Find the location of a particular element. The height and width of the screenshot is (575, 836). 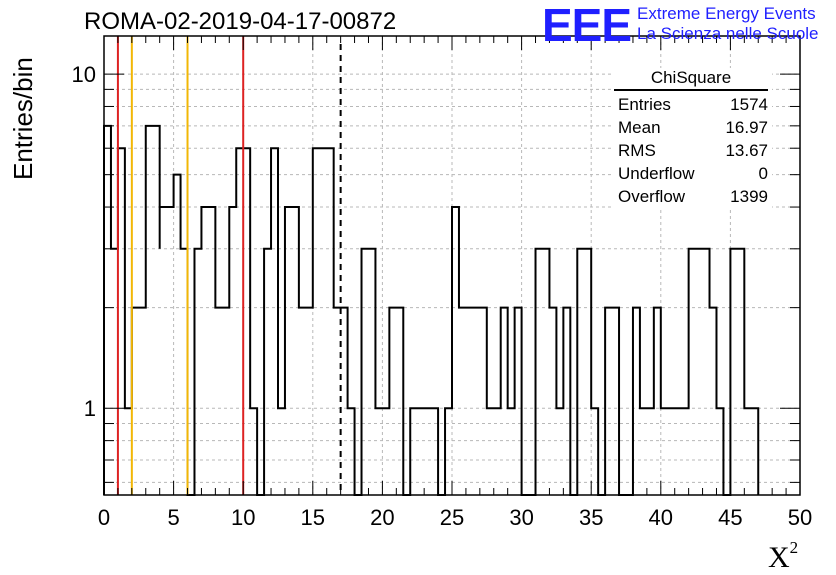

stats-value: 16.97 is located at coordinates (746, 127).